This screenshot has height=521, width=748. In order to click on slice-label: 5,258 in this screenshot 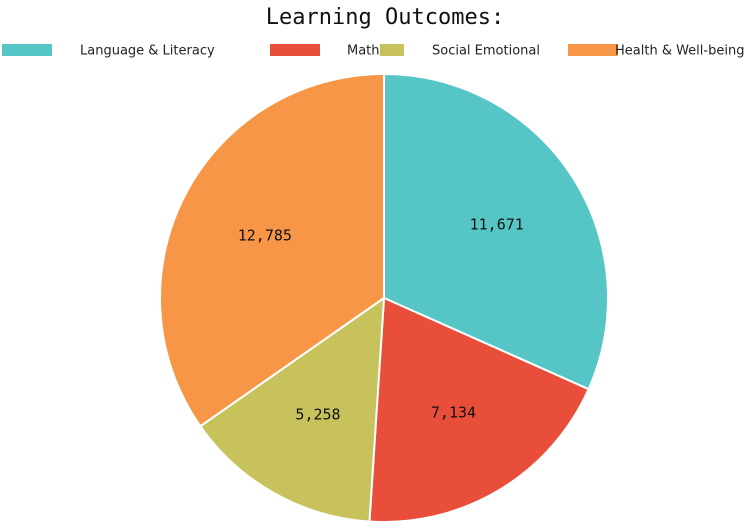, I will do `click(317, 415)`.